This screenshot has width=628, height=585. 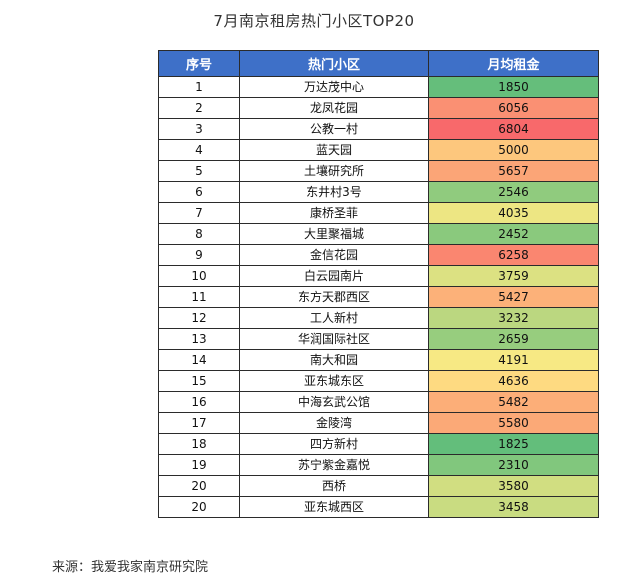 I want to click on community-cell: 土壤研究所, so click(x=334, y=171).